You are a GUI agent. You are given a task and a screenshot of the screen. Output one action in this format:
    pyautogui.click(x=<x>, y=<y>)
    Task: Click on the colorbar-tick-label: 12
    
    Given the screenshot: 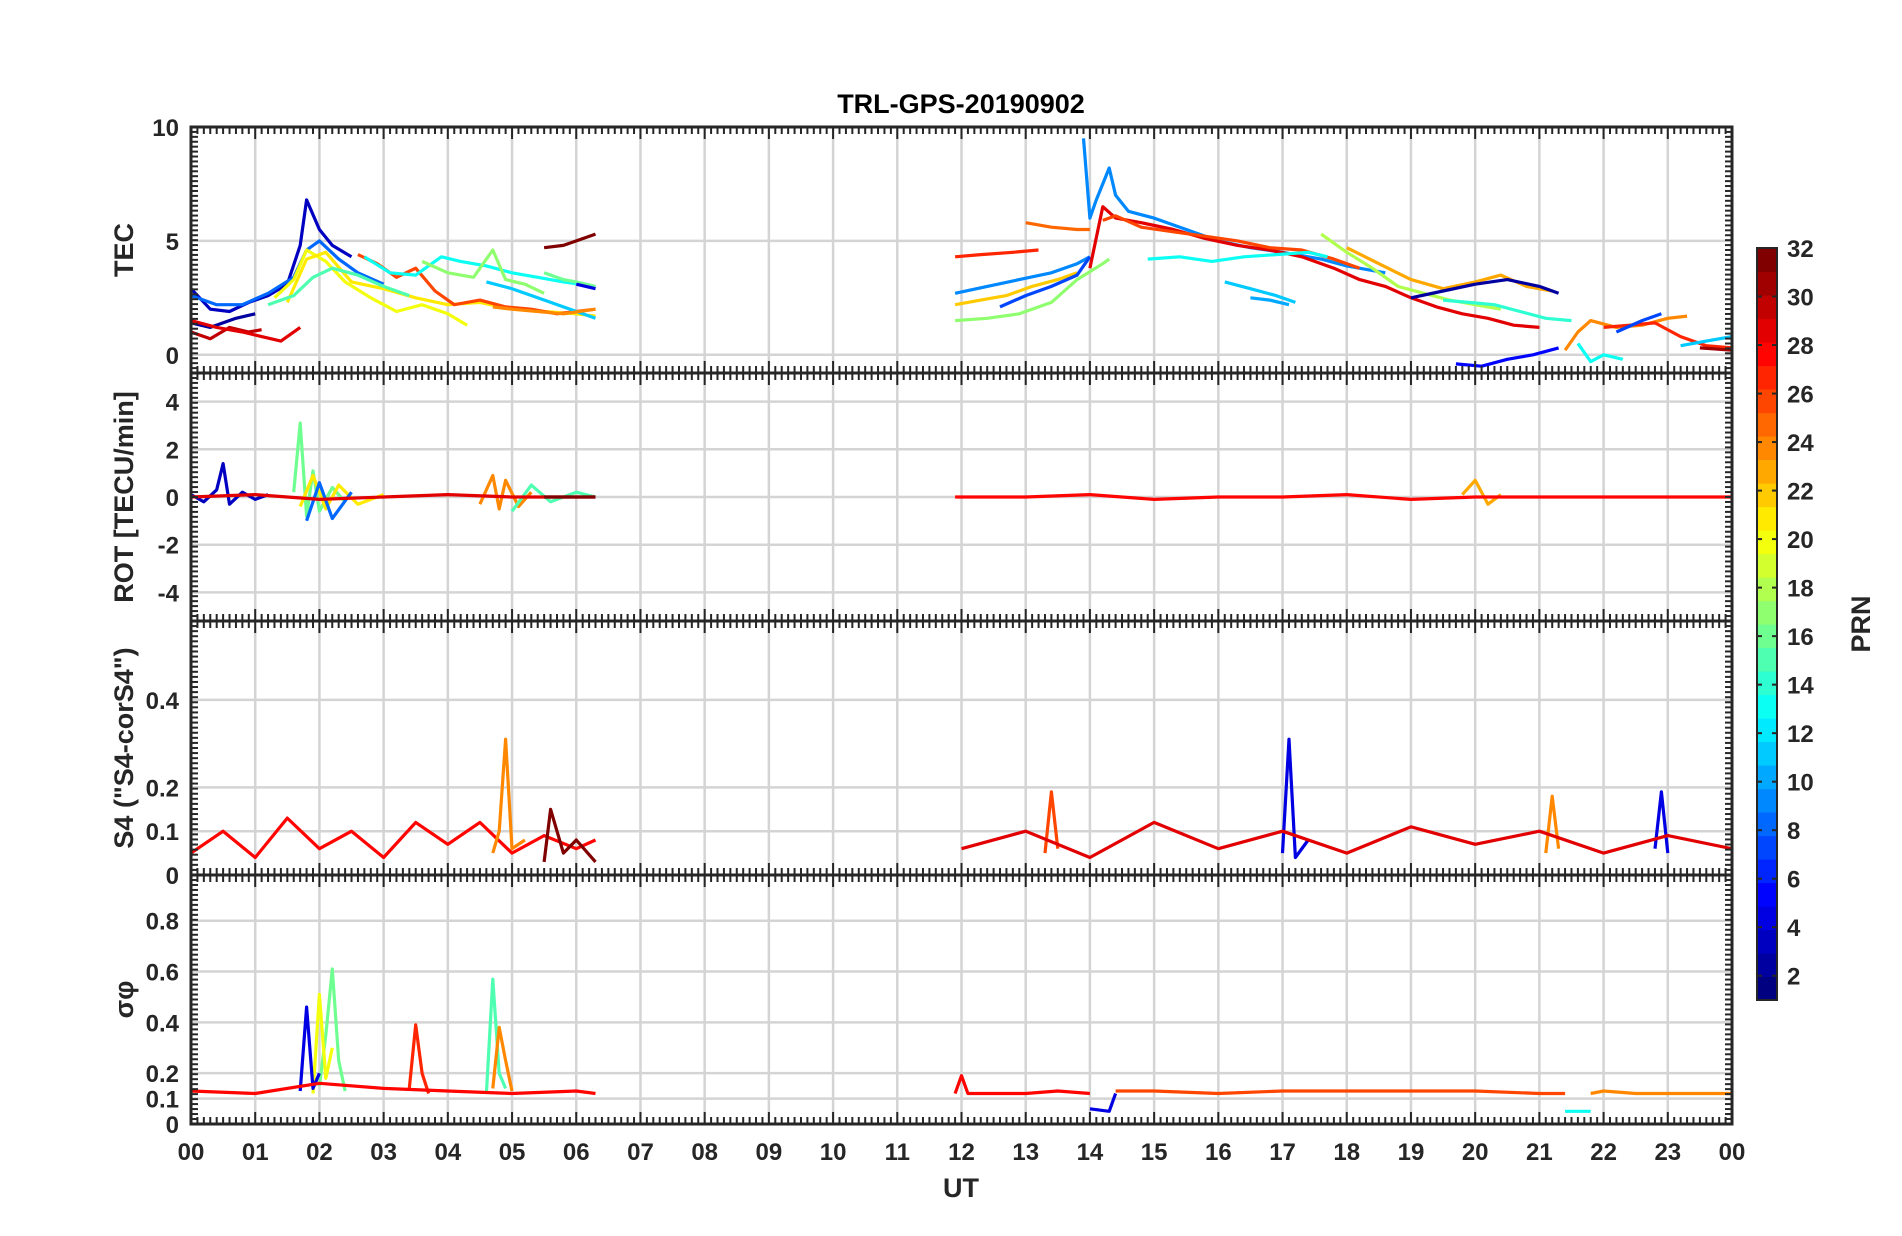 What is the action you would take?
    pyautogui.click(x=1800, y=734)
    